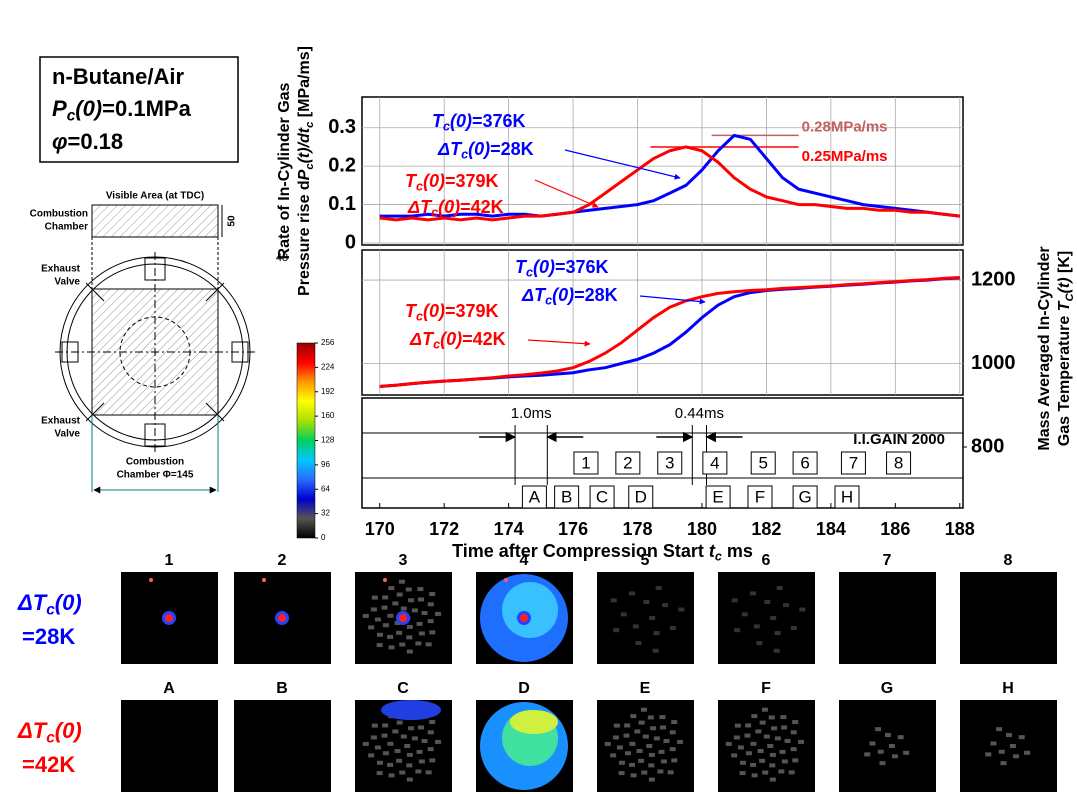 The width and height of the screenshot is (1077, 794). What do you see at coordinates (596, 295) in the screenshot?
I see `text-run: =28K` at bounding box center [596, 295].